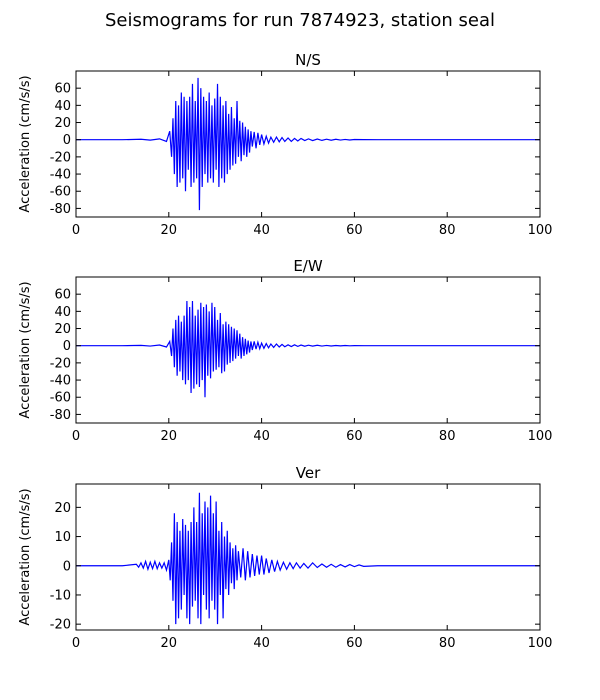 Image resolution: width=600 pixels, height=700 pixels. I want to click on y-tick-label-ns: -60, so click(60, 192).